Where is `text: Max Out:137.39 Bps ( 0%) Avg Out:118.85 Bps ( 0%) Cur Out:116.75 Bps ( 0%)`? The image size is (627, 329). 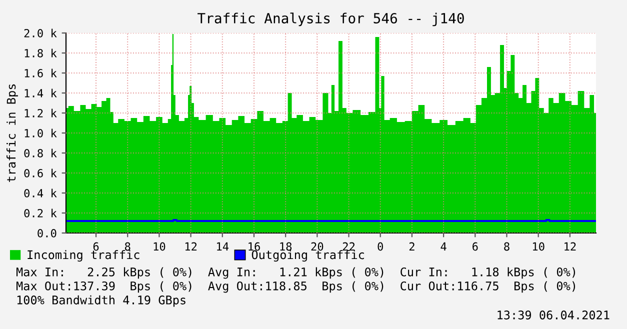 text: Max Out:137.39 Bps ( 0%) Avg Out:118.85 Bps ( 0%) Cur Out:116.75 Bps ( 0%) is located at coordinates (296, 287).